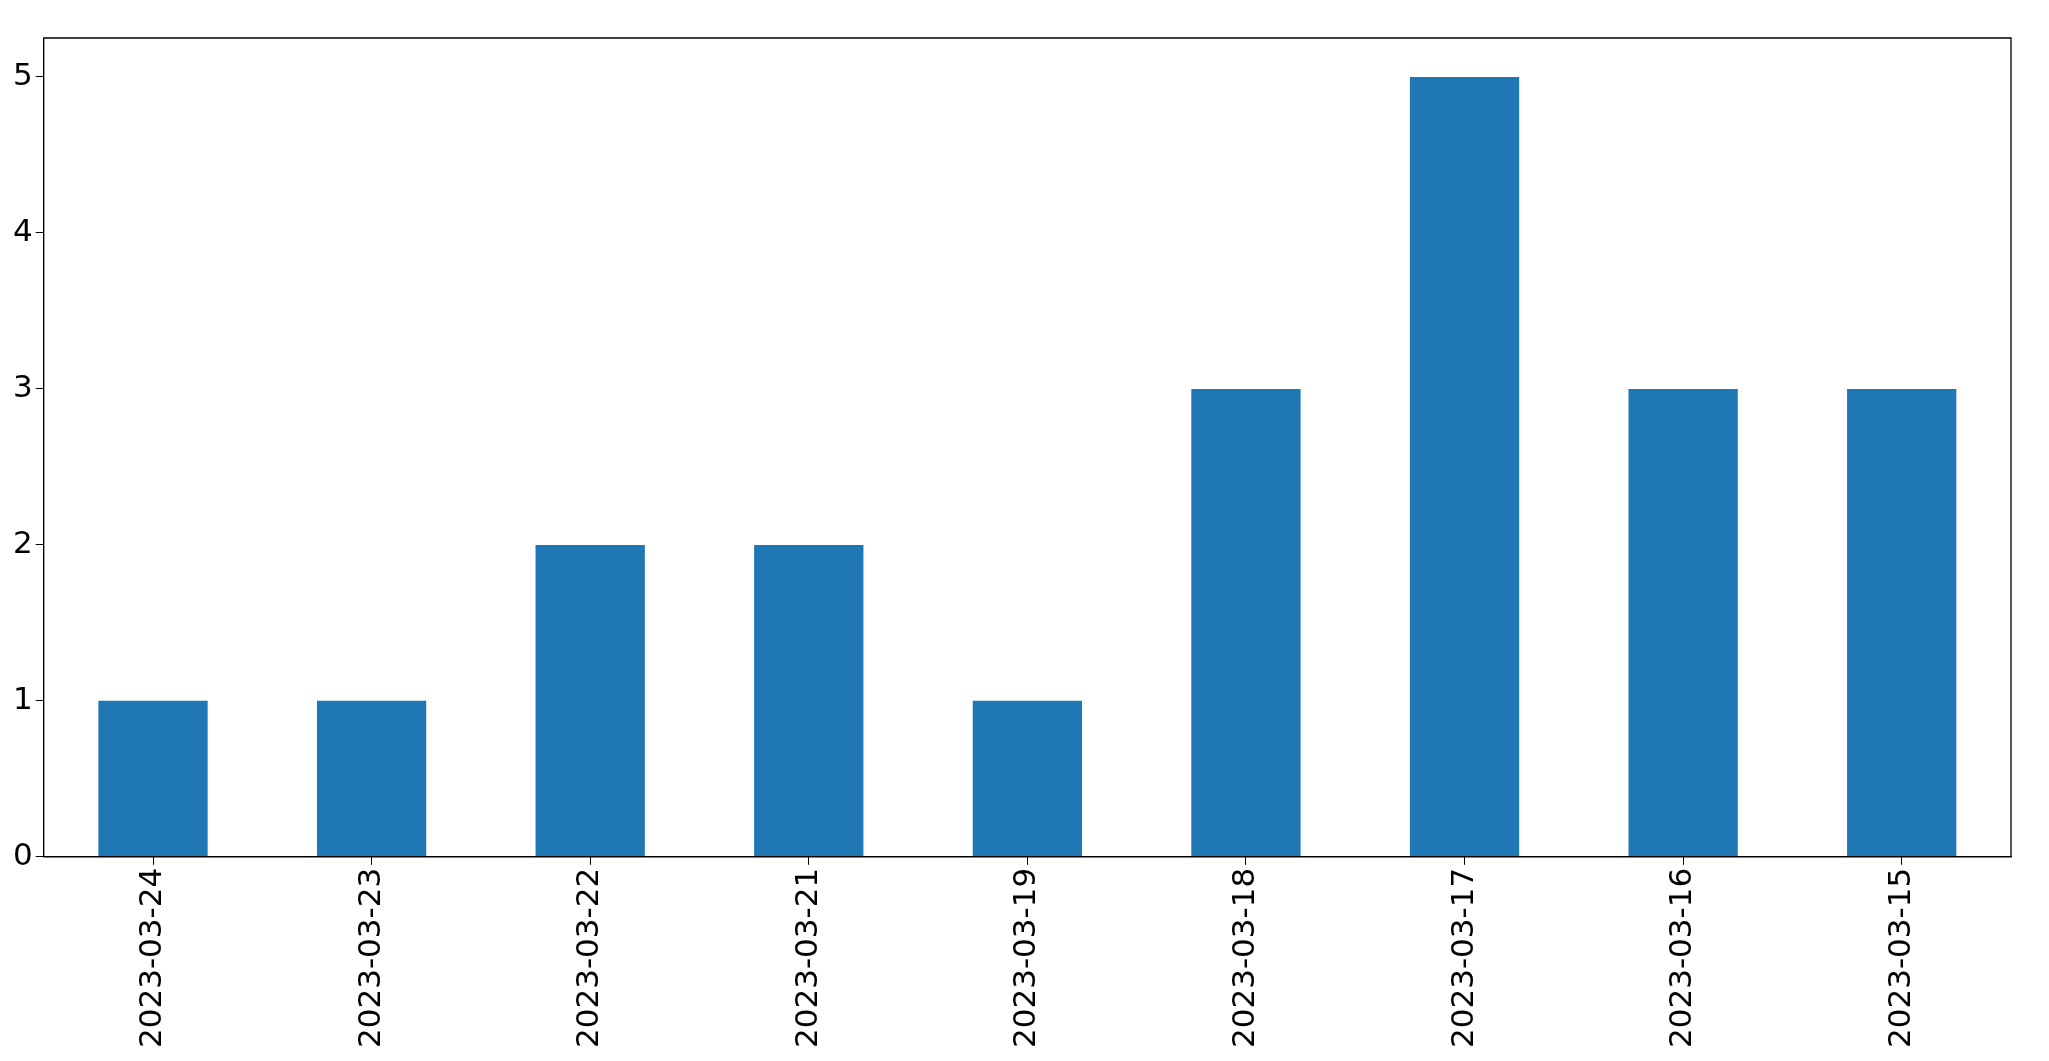  Describe the element at coordinates (1898, 958) in the screenshot. I see `x-tick-label: 2023-03-15` at that location.